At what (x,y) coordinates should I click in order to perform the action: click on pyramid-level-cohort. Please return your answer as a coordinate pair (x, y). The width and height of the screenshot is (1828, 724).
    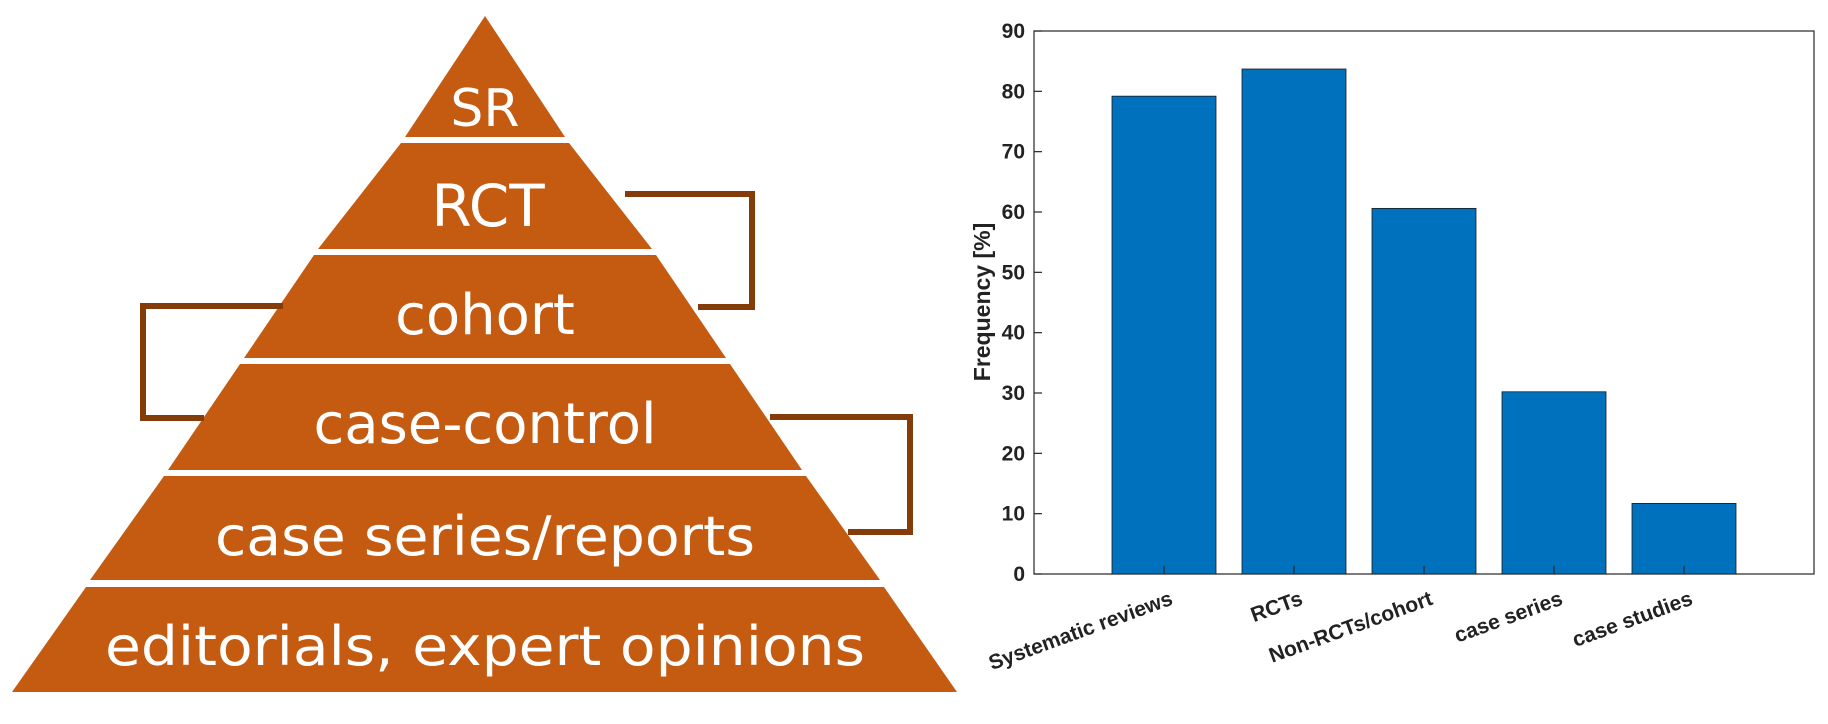
    Looking at the image, I should click on (485, 306).